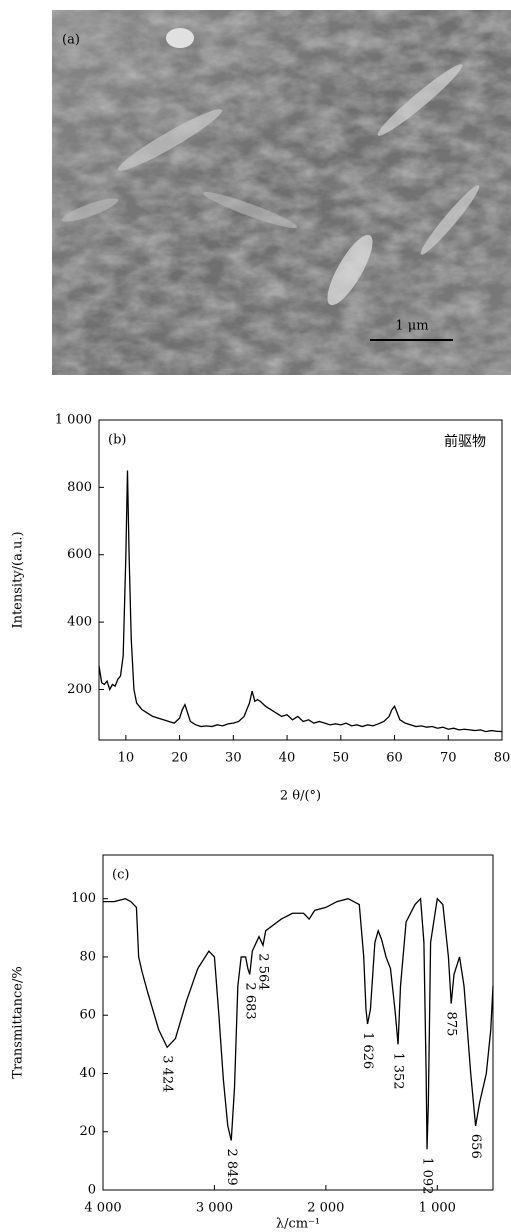 This screenshot has width=511, height=1232. What do you see at coordinates (87, 1131) in the screenshot?
I see `y-tick-label: 20` at bounding box center [87, 1131].